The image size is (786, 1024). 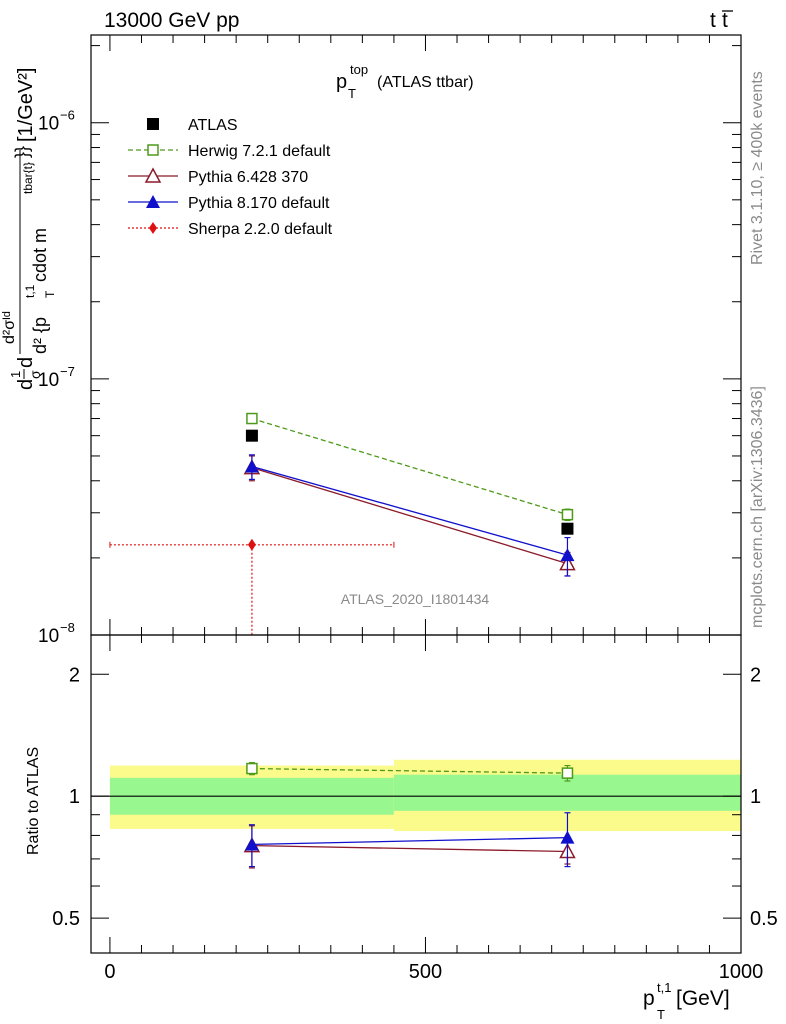 I want to click on series-atlas, so click(x=409, y=482).